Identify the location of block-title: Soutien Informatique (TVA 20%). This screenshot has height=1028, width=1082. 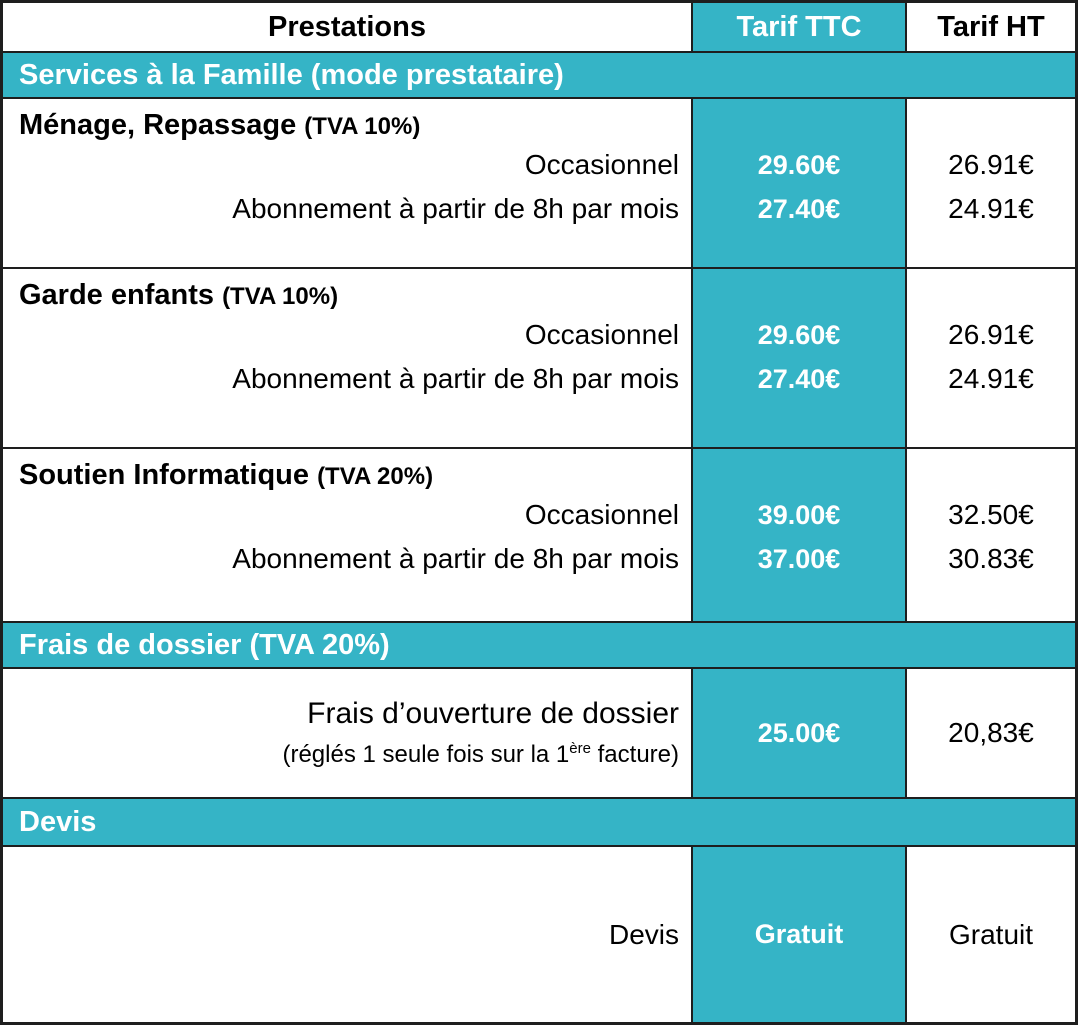
(349, 476).